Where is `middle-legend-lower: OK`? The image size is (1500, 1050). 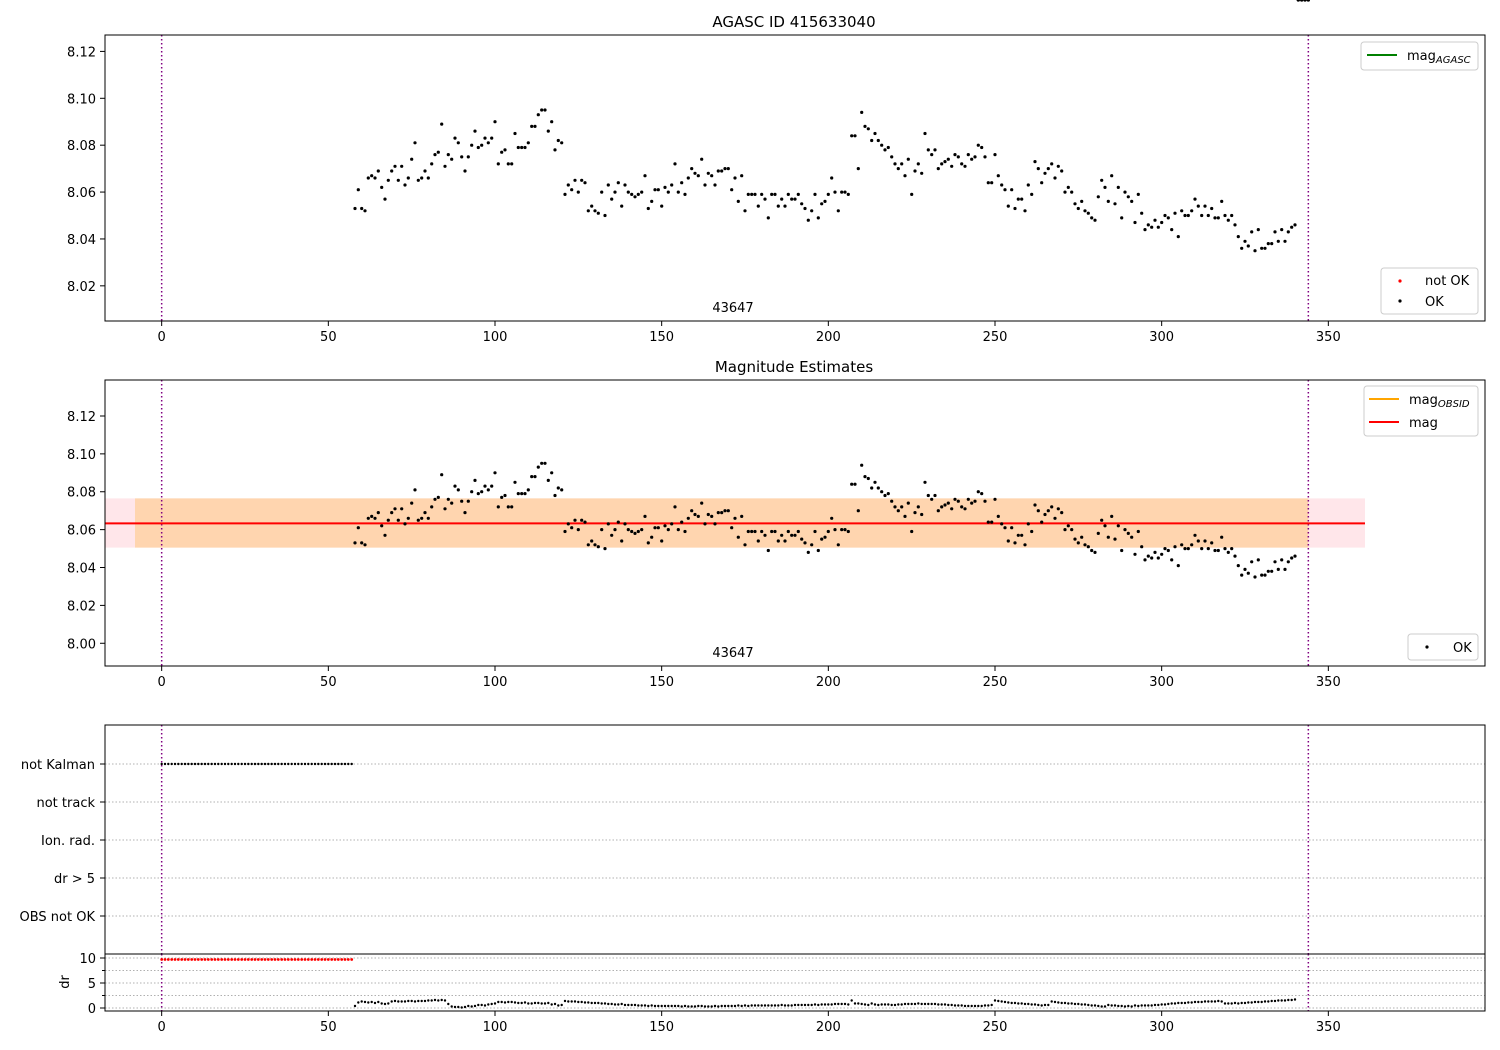 middle-legend-lower: OK is located at coordinates (1443, 647).